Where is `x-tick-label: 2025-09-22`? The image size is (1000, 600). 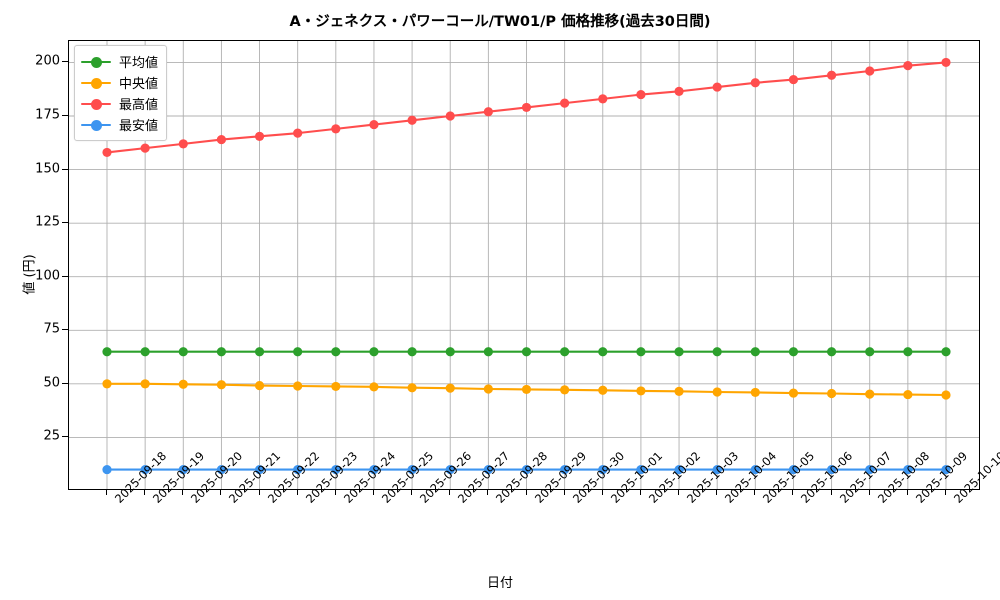
x-tick-label: 2025-09-22 is located at coordinates (293, 477).